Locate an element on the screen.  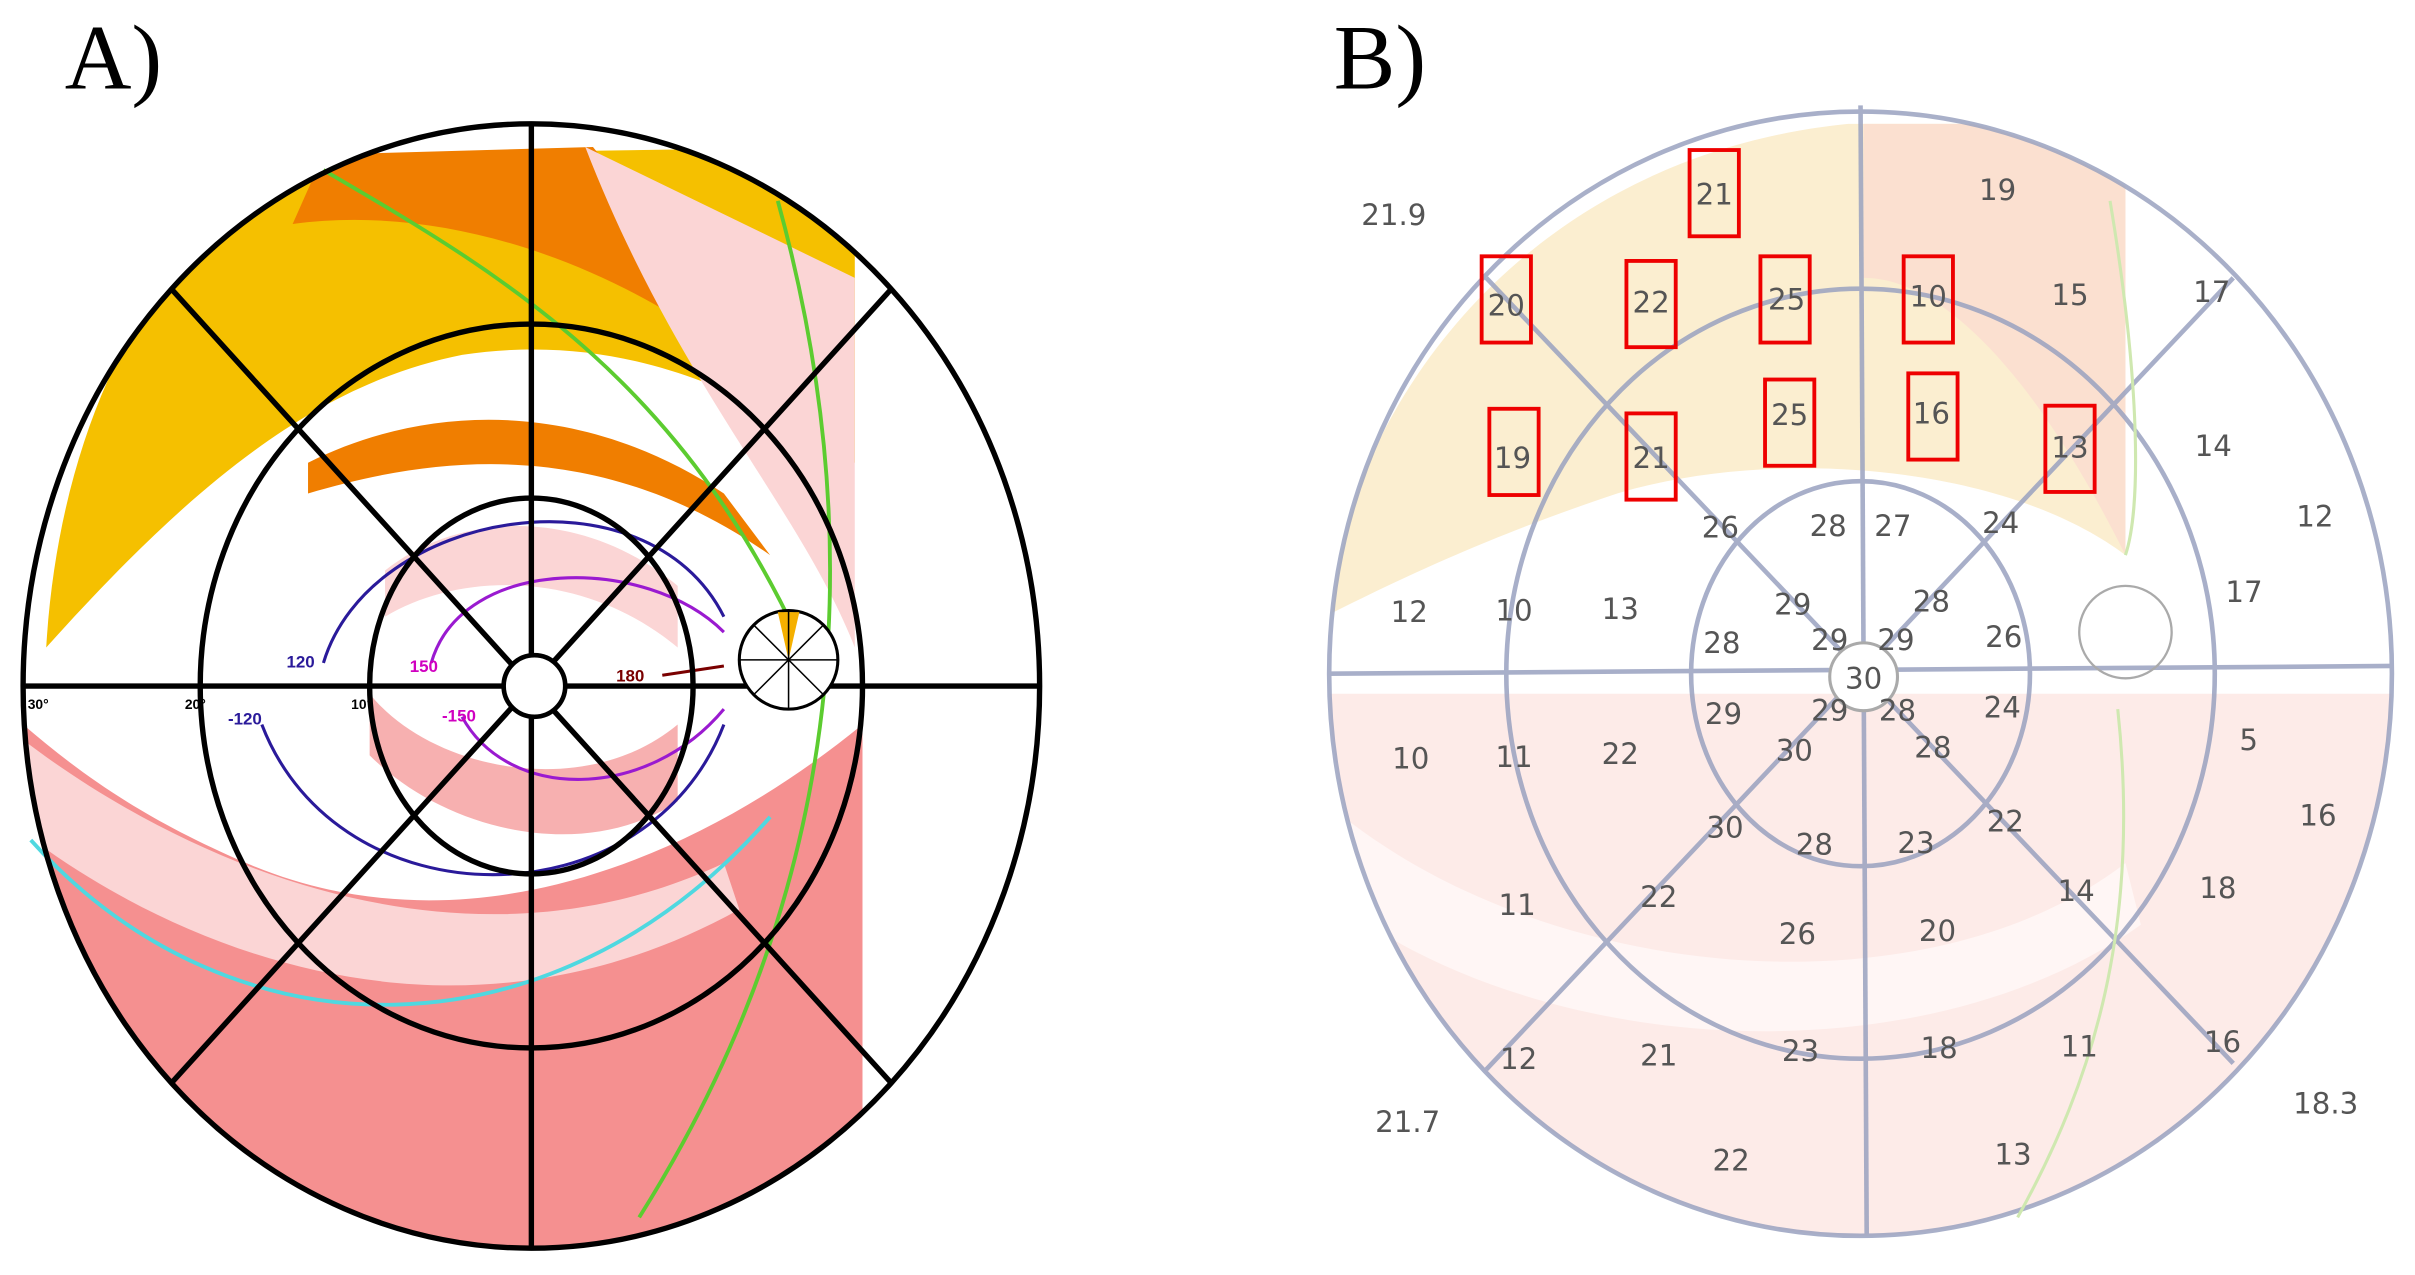
panel-label: A) is located at coordinates (114, 57).